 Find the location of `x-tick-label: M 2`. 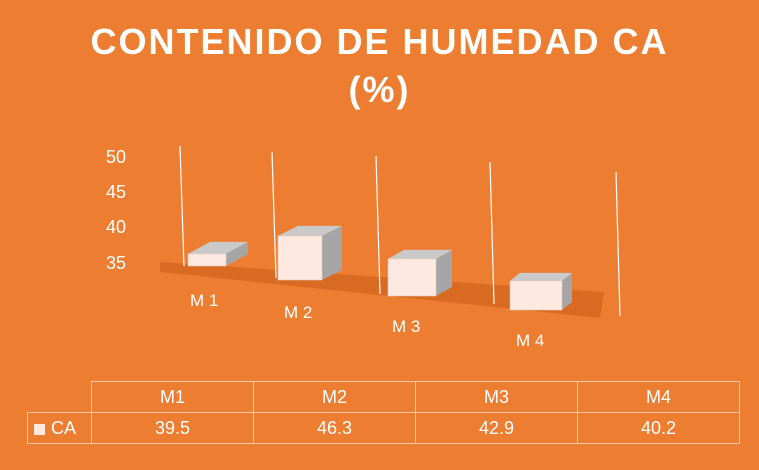

x-tick-label: M 2 is located at coordinates (298, 312).